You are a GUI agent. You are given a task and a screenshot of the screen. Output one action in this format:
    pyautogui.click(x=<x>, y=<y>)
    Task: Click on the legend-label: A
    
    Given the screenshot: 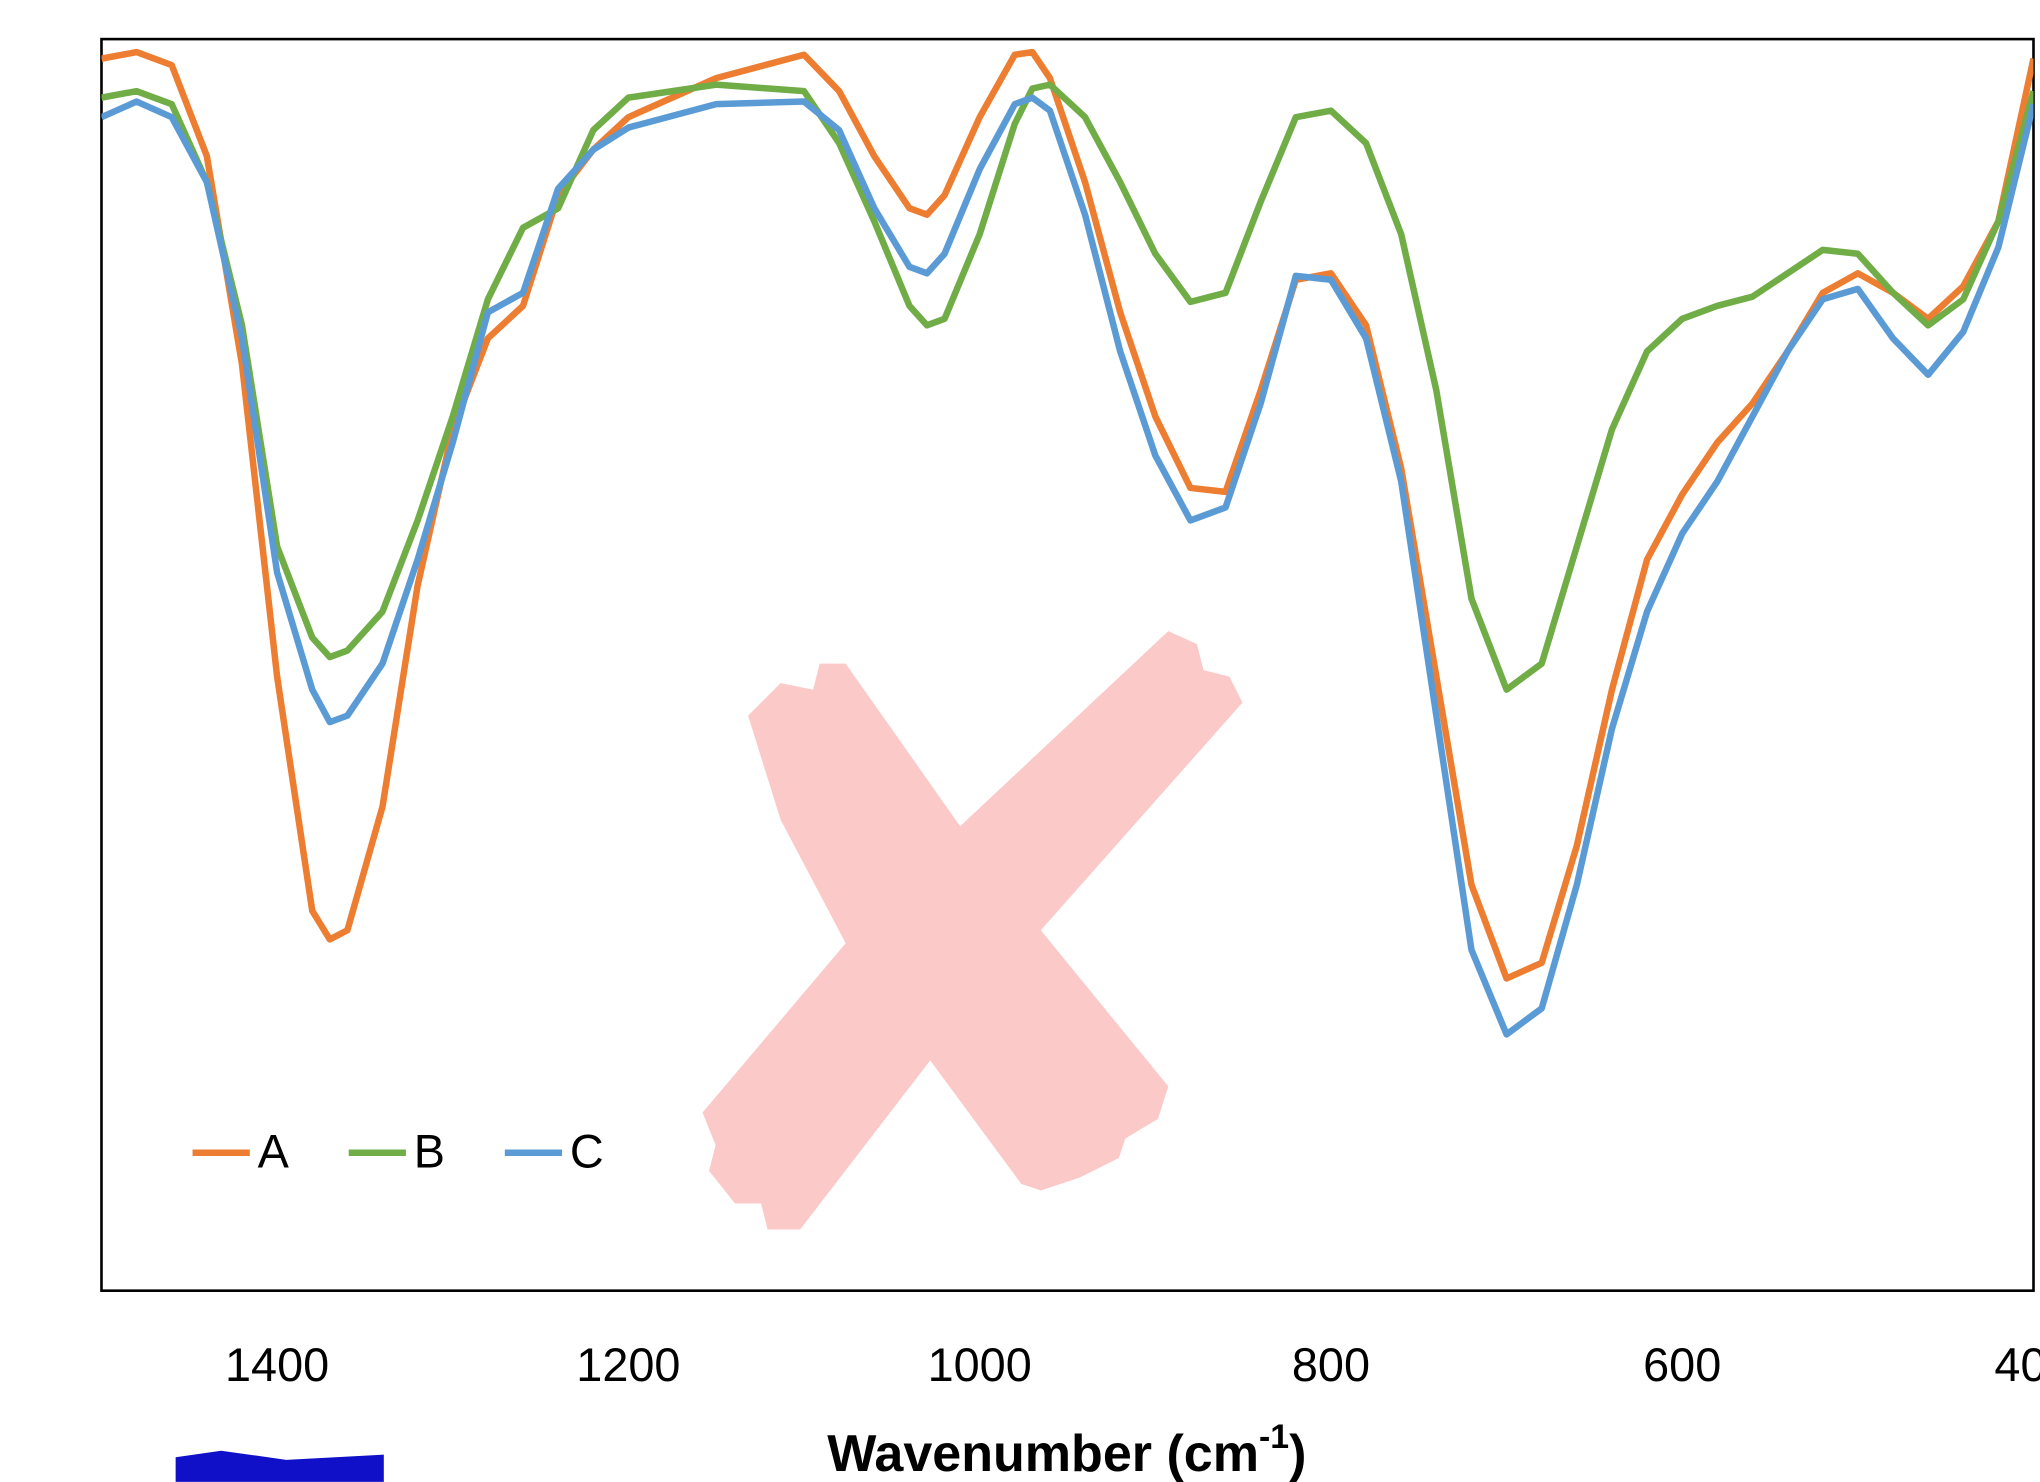 What is the action you would take?
    pyautogui.click(x=274, y=1152)
    